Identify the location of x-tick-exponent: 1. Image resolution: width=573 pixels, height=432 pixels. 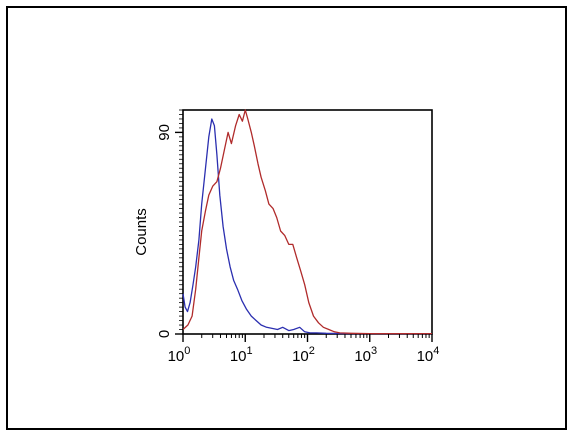
(250, 351).